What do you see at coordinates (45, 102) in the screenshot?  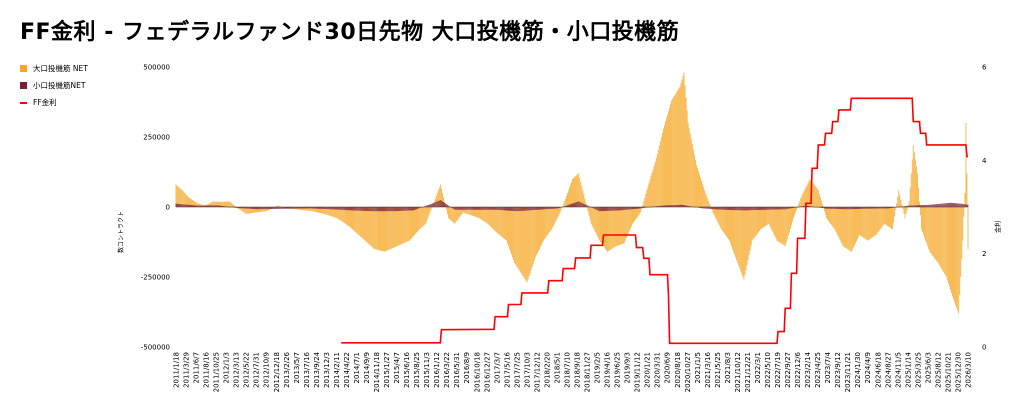 I see `legend-label-ff-rate: FF金利` at bounding box center [45, 102].